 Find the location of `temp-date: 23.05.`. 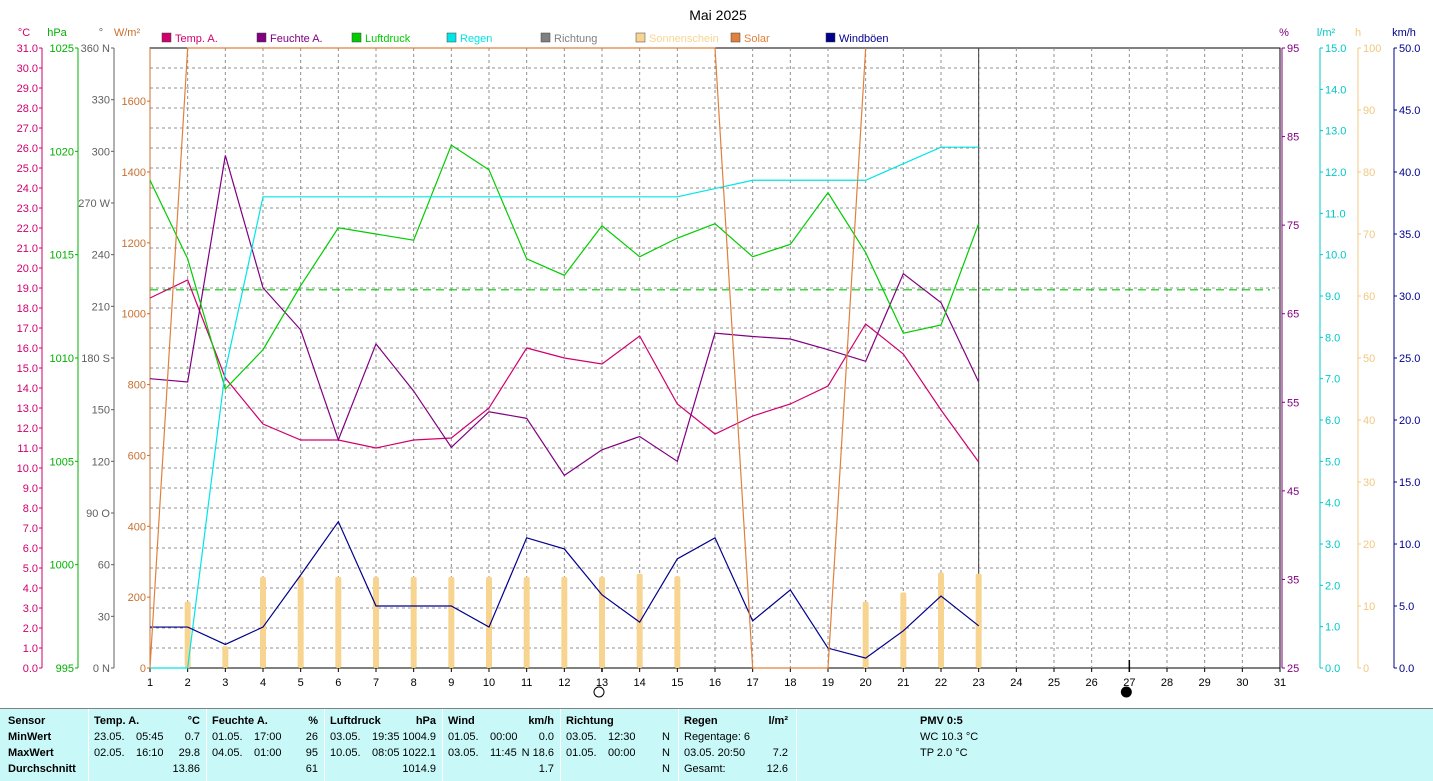

temp-date: 23.05. is located at coordinates (109, 737).